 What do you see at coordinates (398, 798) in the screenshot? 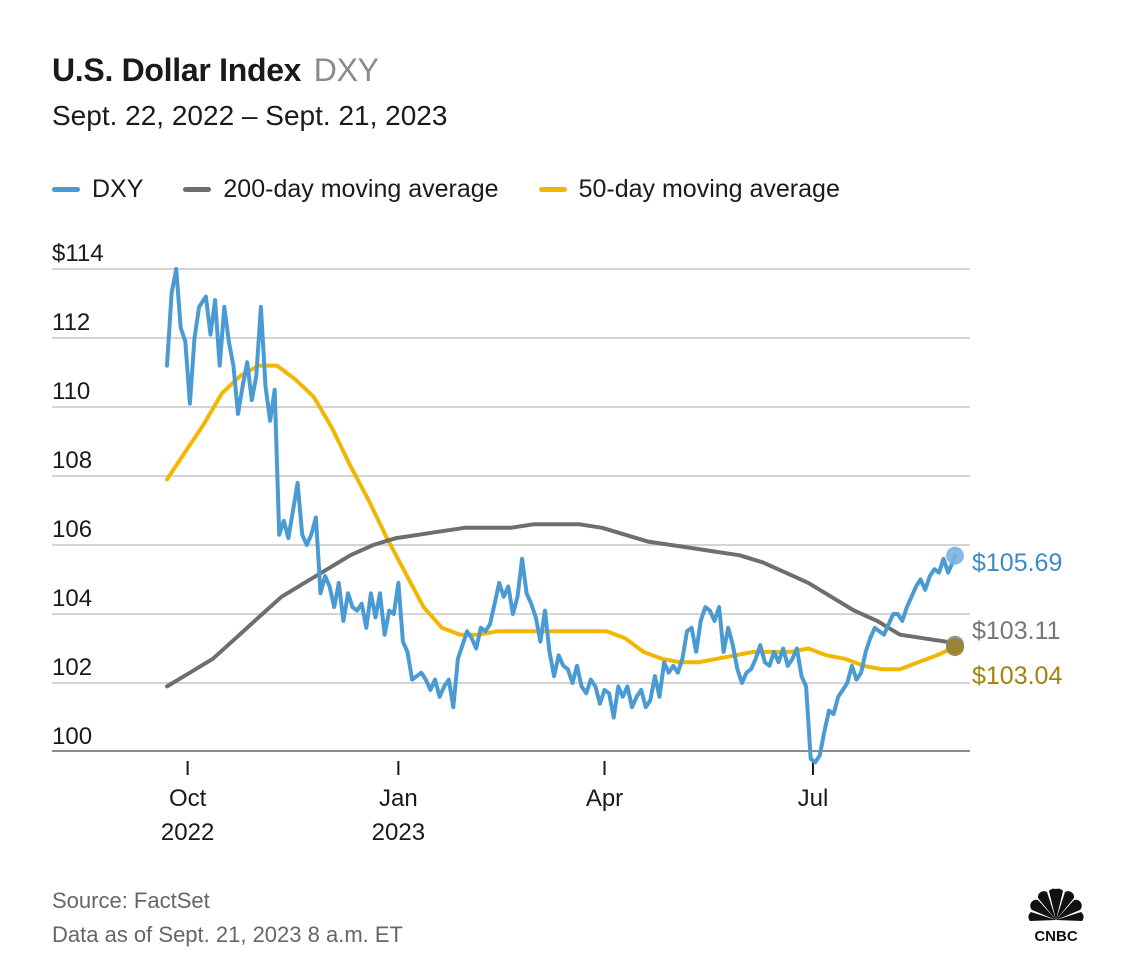
I see `x-tick-label: Jan` at bounding box center [398, 798].